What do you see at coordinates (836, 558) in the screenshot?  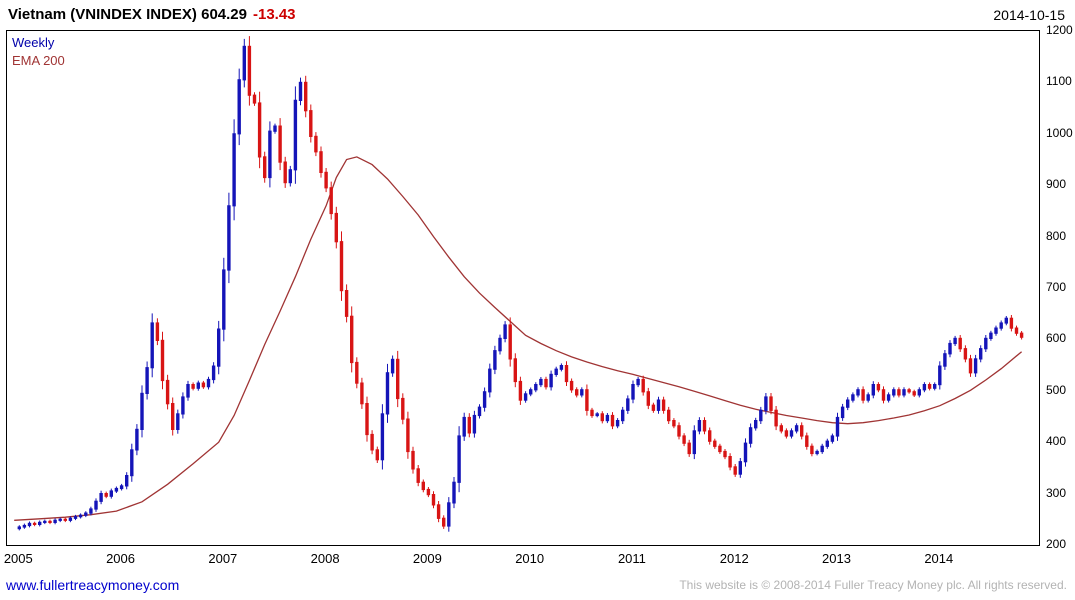 I see `x-axis-tick-label: 2013` at bounding box center [836, 558].